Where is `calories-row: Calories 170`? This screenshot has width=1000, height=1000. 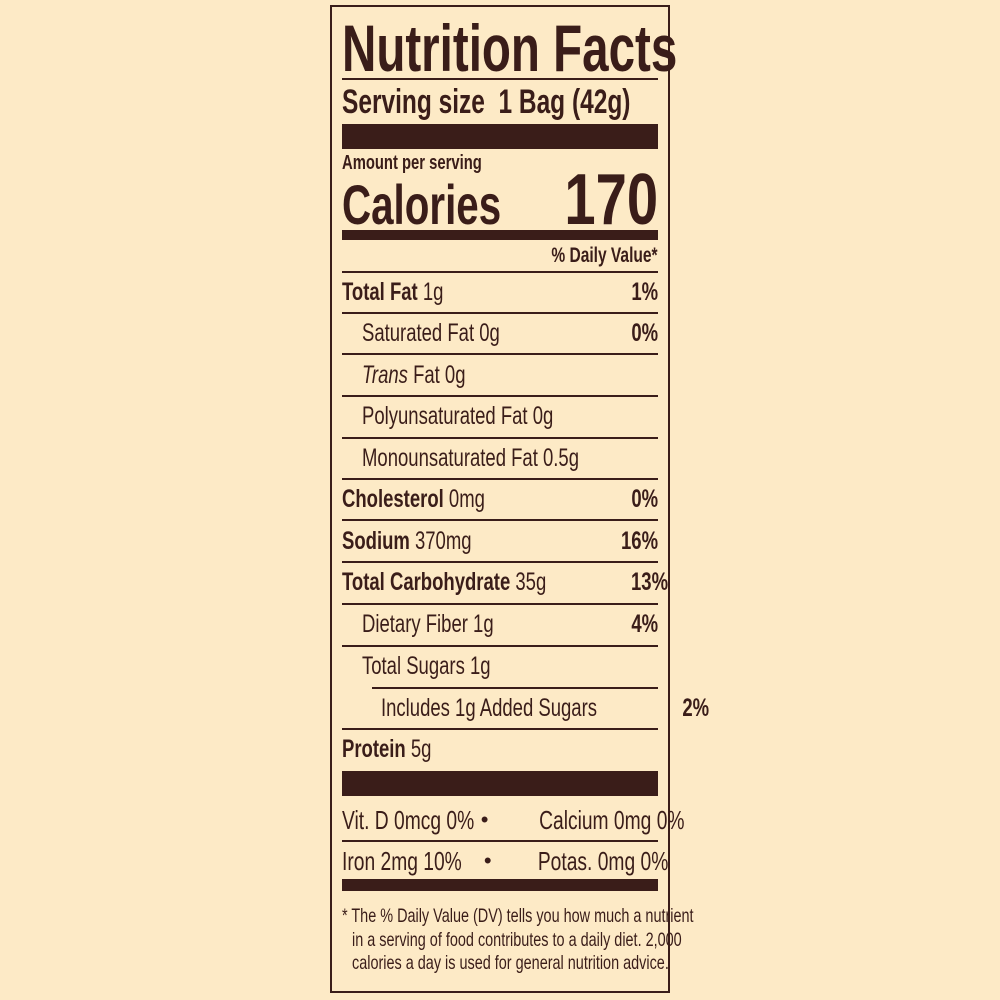
calories-row: Calories 170 is located at coordinates (500, 200).